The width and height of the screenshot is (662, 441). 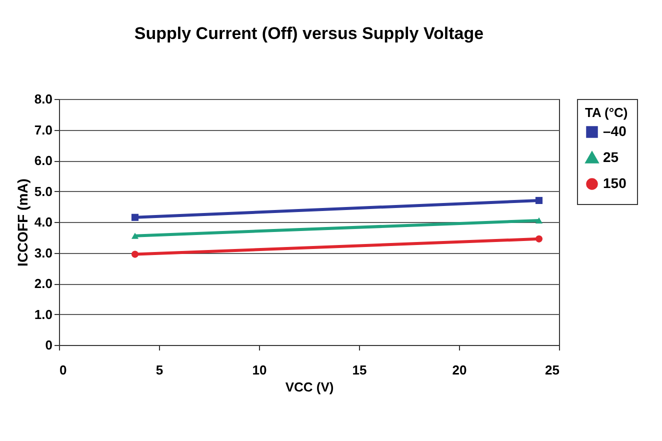 What do you see at coordinates (309, 387) in the screenshot?
I see `x-axis-title: VCC (V)` at bounding box center [309, 387].